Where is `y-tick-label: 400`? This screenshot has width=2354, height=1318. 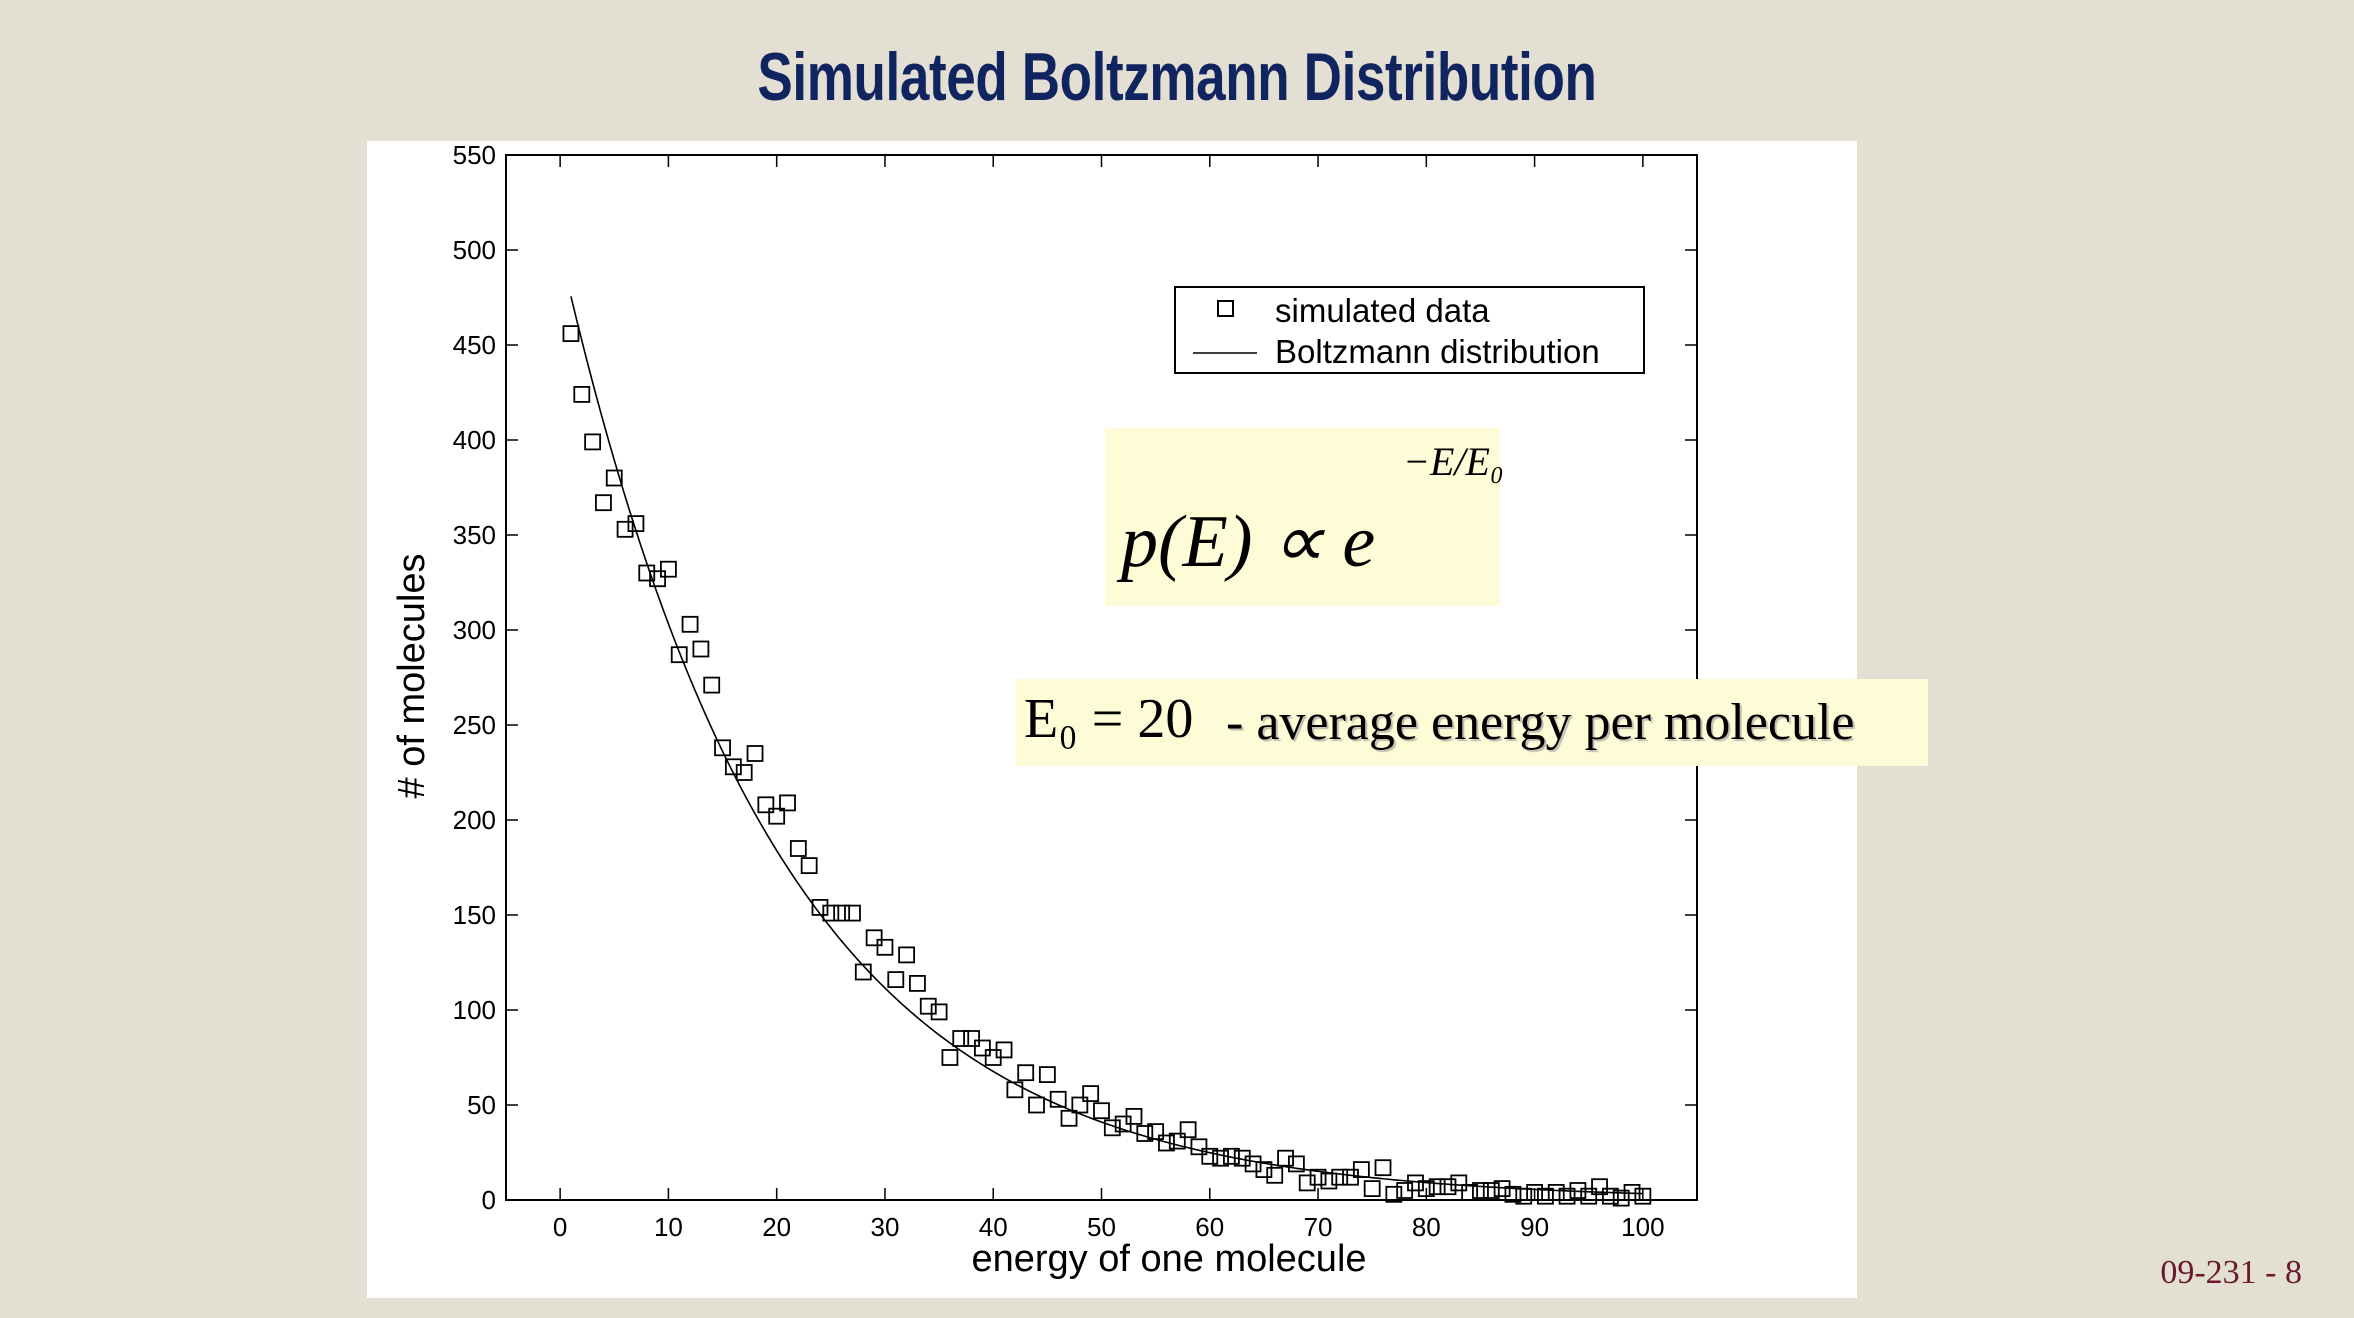 y-tick-label: 400 is located at coordinates (474, 440).